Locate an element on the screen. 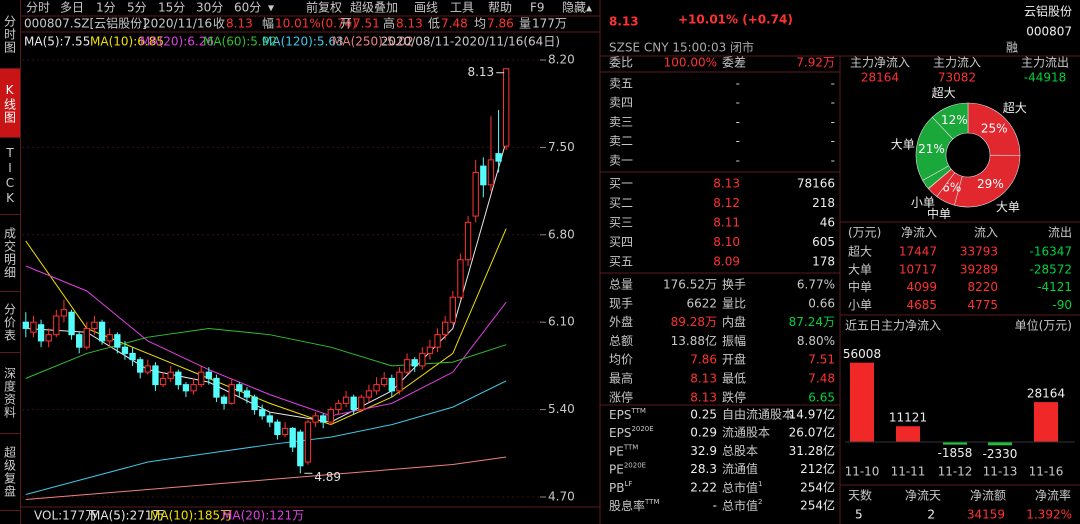 This screenshot has width=1080, height=524. toolbar-tab: 60分 is located at coordinates (247, 8).